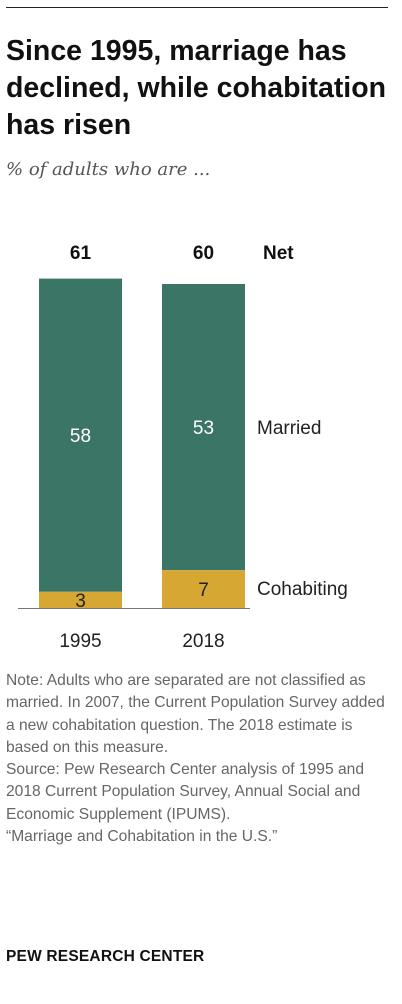 Image resolution: width=402 pixels, height=1004 pixels. I want to click on bar-married-2018, so click(203, 427).